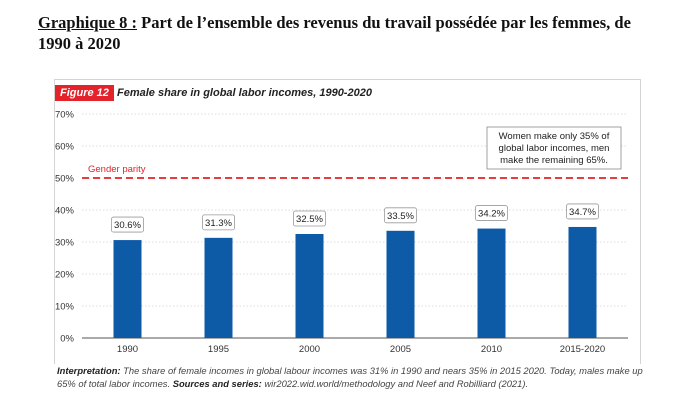 This screenshot has height=405, width=684. I want to click on y-tick-label: 70%, so click(65, 115).